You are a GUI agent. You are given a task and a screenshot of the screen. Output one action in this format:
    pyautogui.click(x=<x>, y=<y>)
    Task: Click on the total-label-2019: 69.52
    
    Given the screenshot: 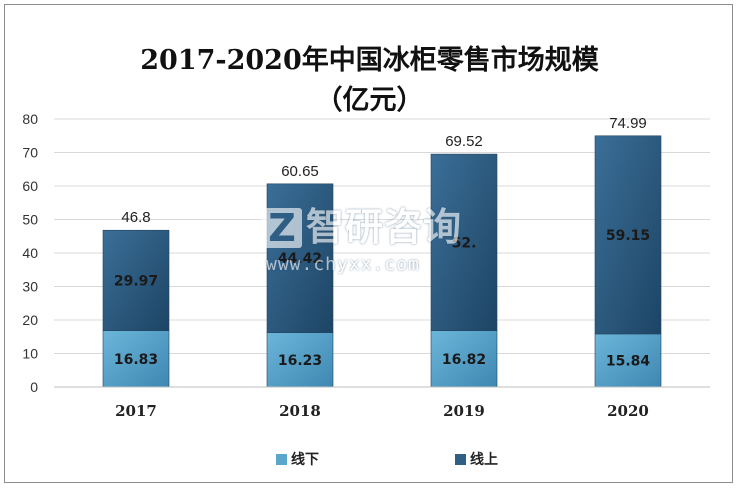 What is the action you would take?
    pyautogui.click(x=464, y=141)
    